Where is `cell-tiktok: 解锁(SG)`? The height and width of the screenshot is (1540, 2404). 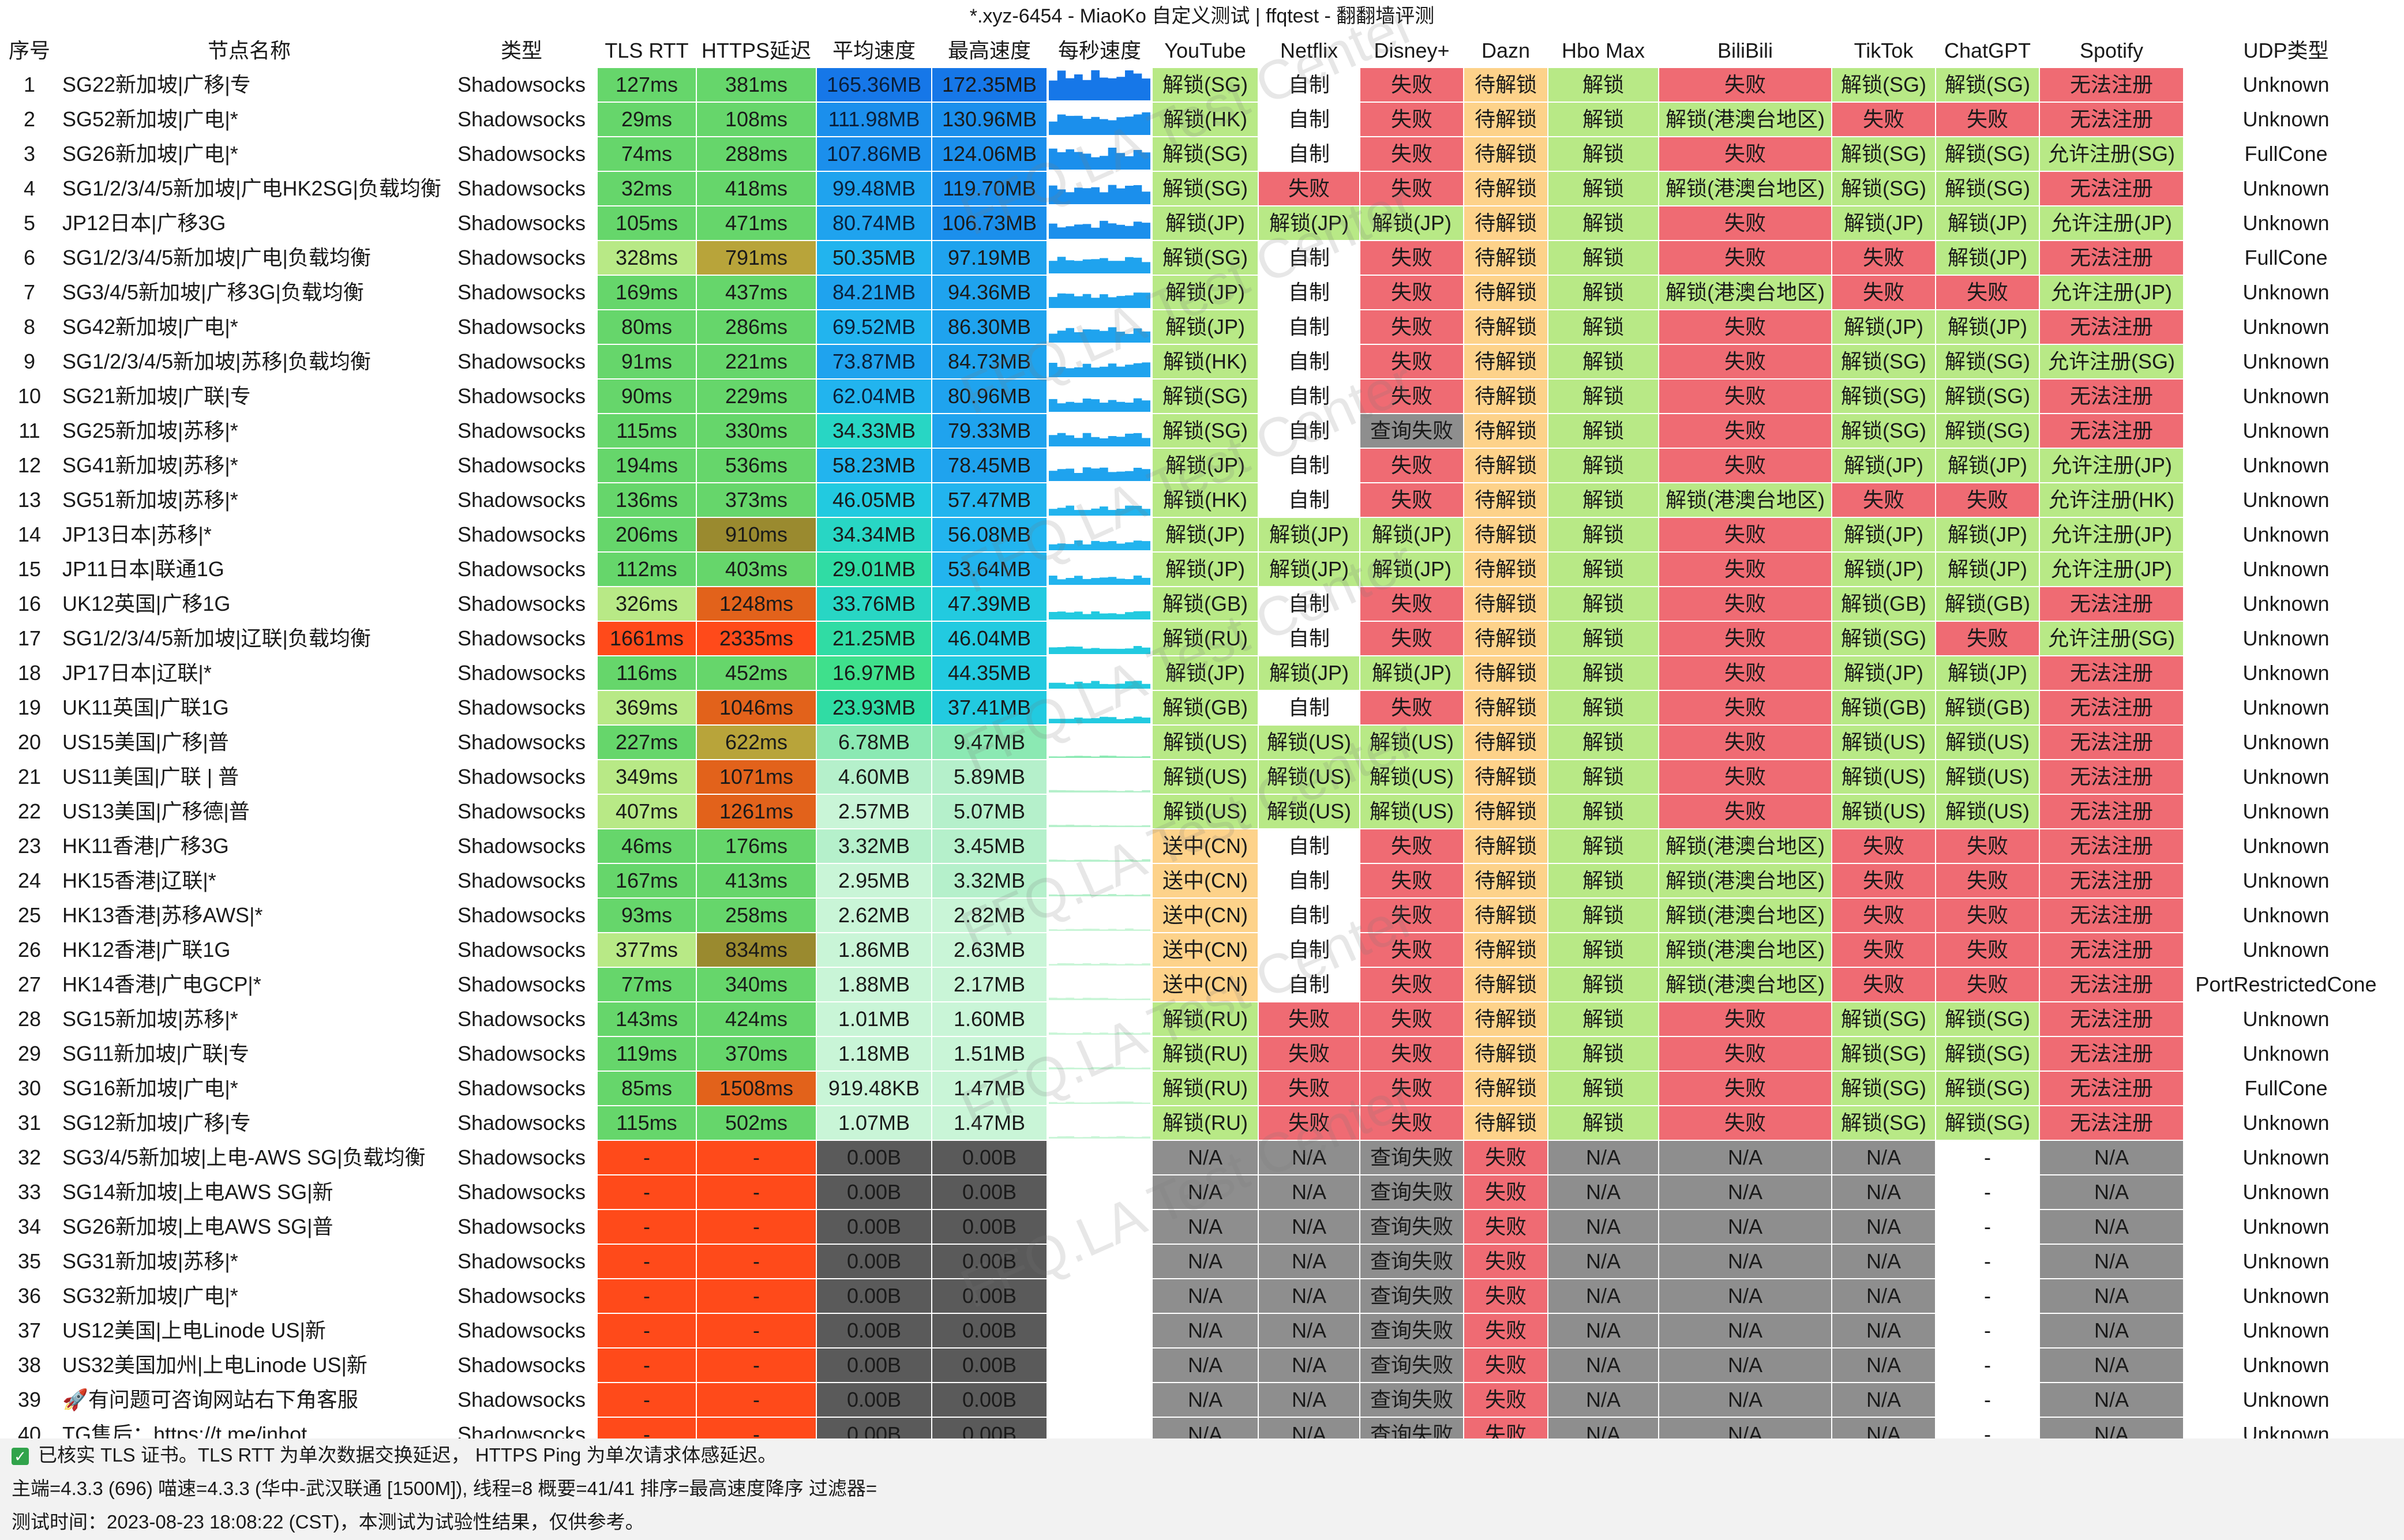 cell-tiktok: 解锁(SG) is located at coordinates (1884, 1019).